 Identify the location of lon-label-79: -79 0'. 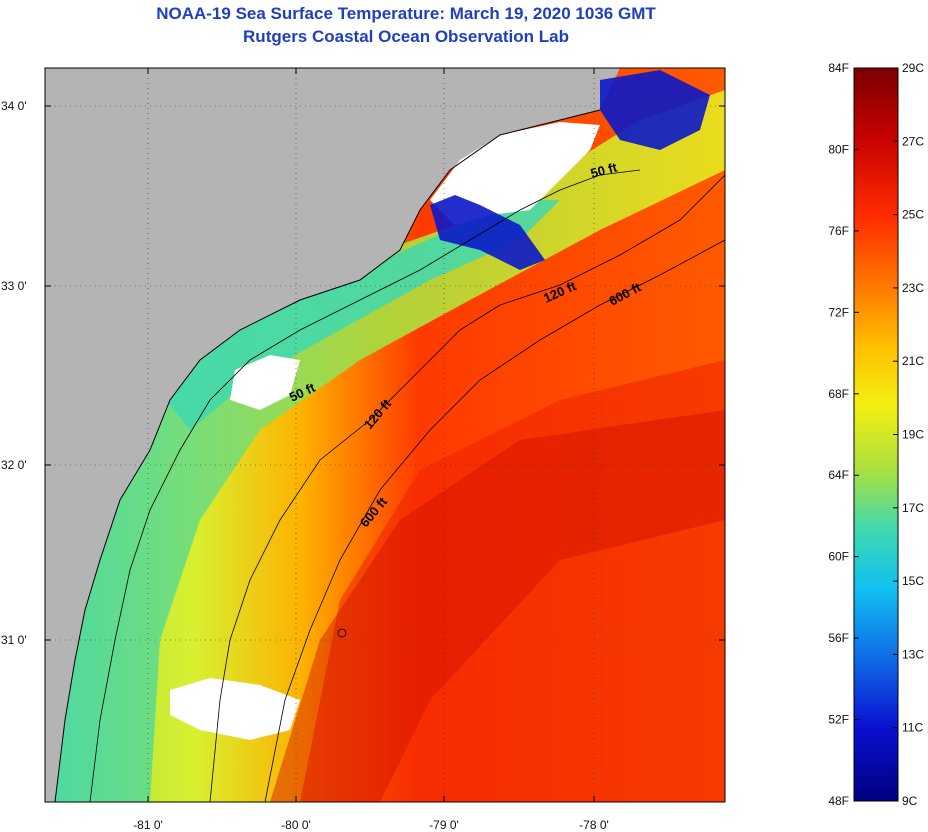
(444, 825).